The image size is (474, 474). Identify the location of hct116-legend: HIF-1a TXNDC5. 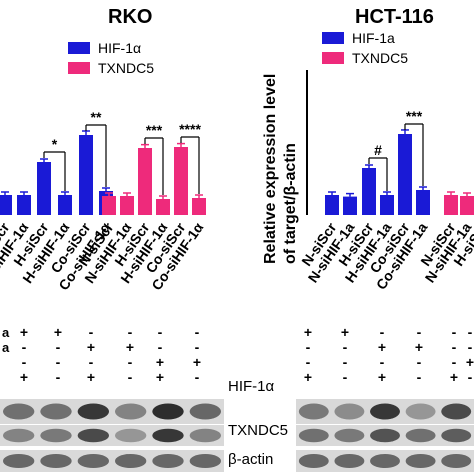
(365, 48).